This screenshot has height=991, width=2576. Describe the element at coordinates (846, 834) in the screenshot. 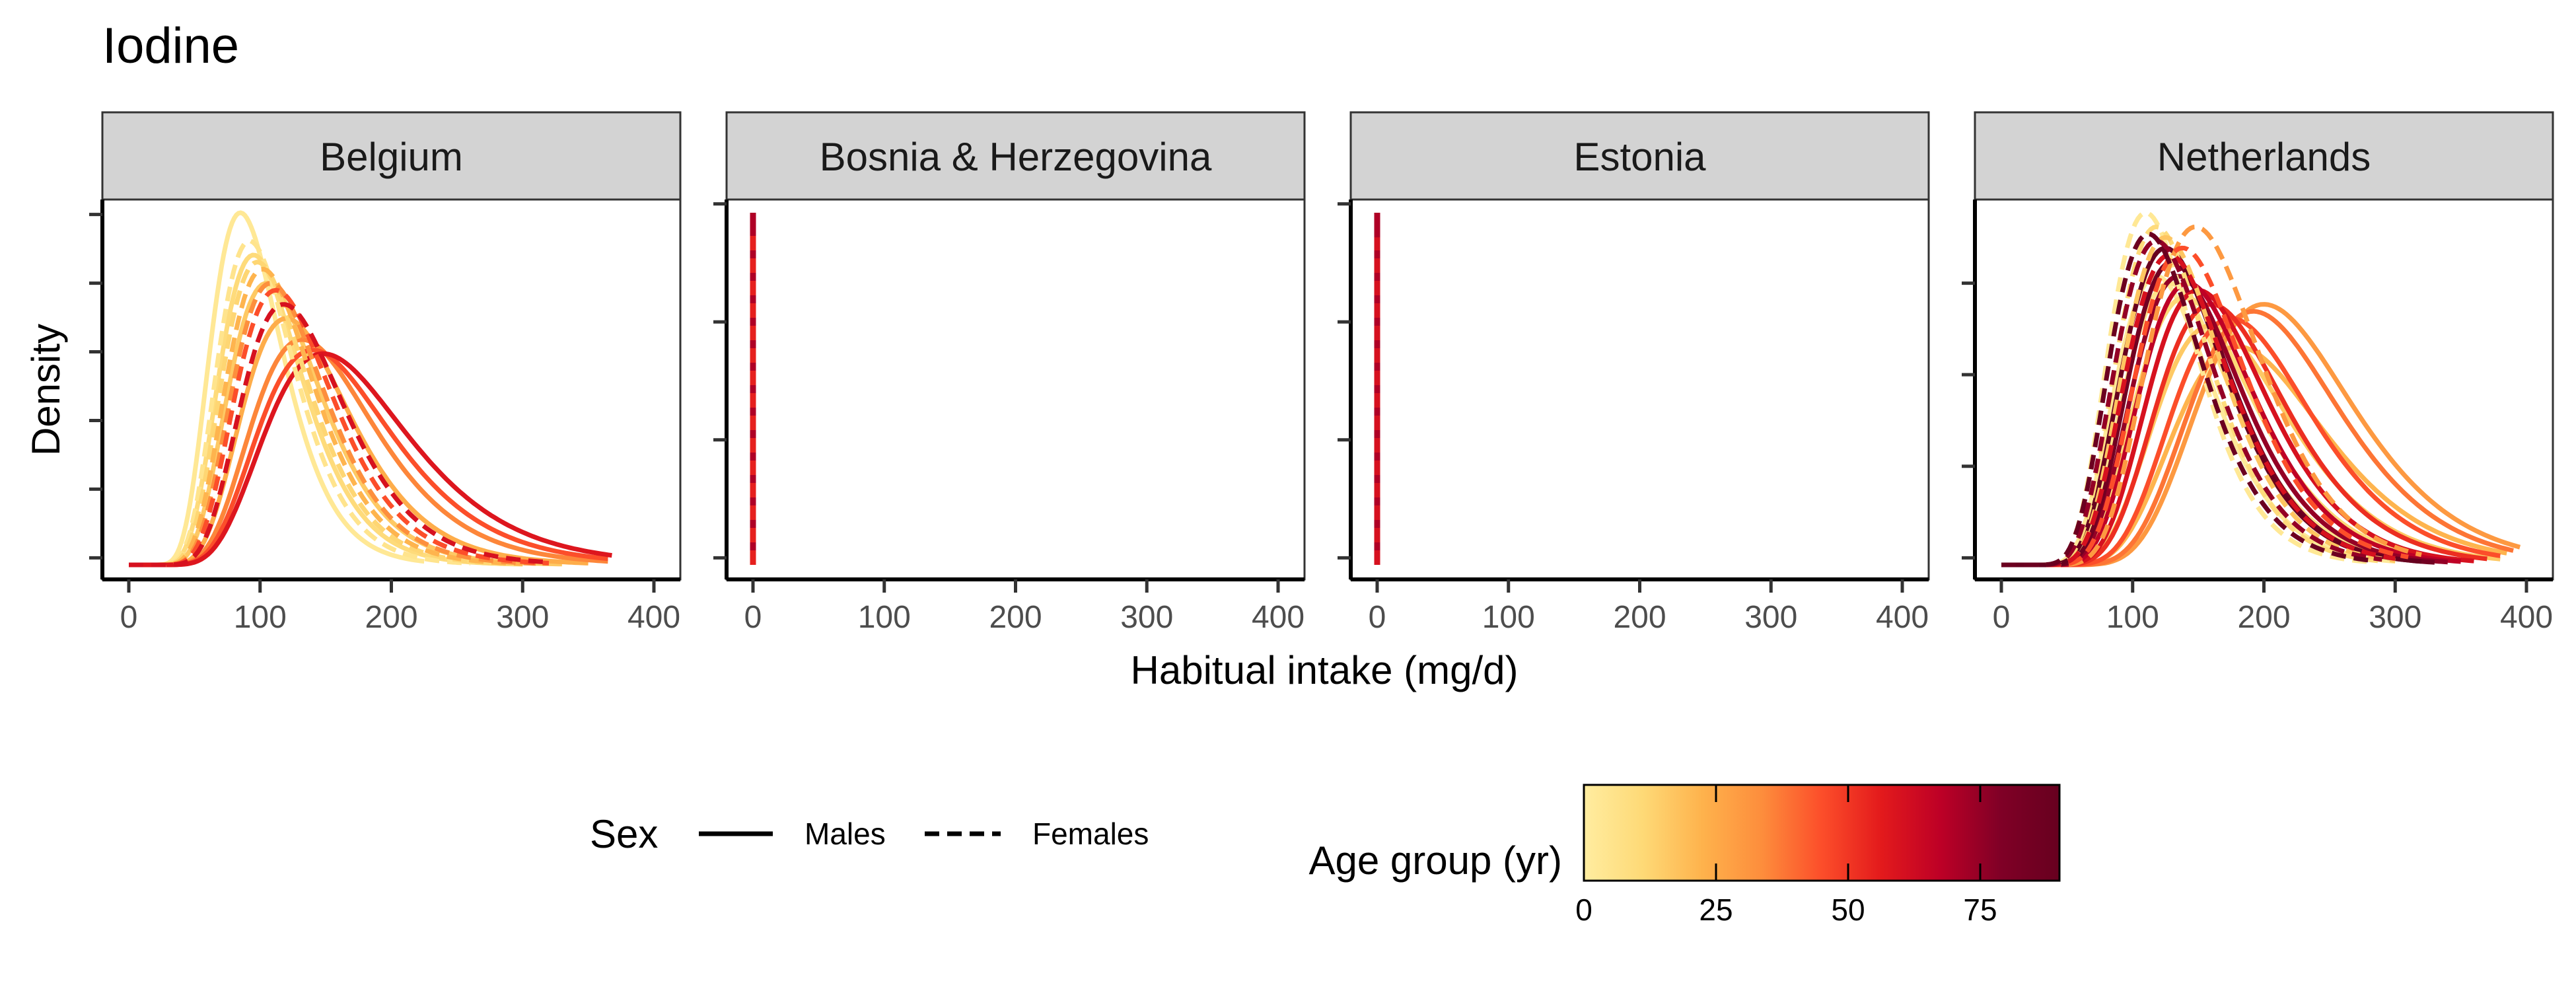

I see `sex-legend-label: Males` at that location.